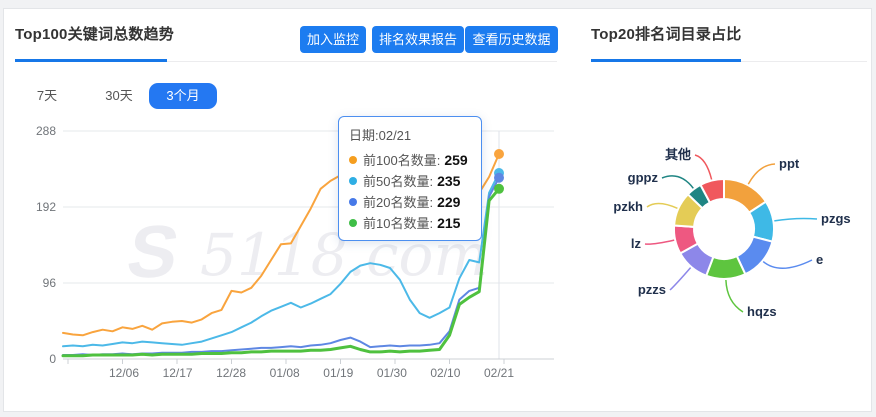  I want to click on add-monitoring-button: 加入监控, so click(333, 39).